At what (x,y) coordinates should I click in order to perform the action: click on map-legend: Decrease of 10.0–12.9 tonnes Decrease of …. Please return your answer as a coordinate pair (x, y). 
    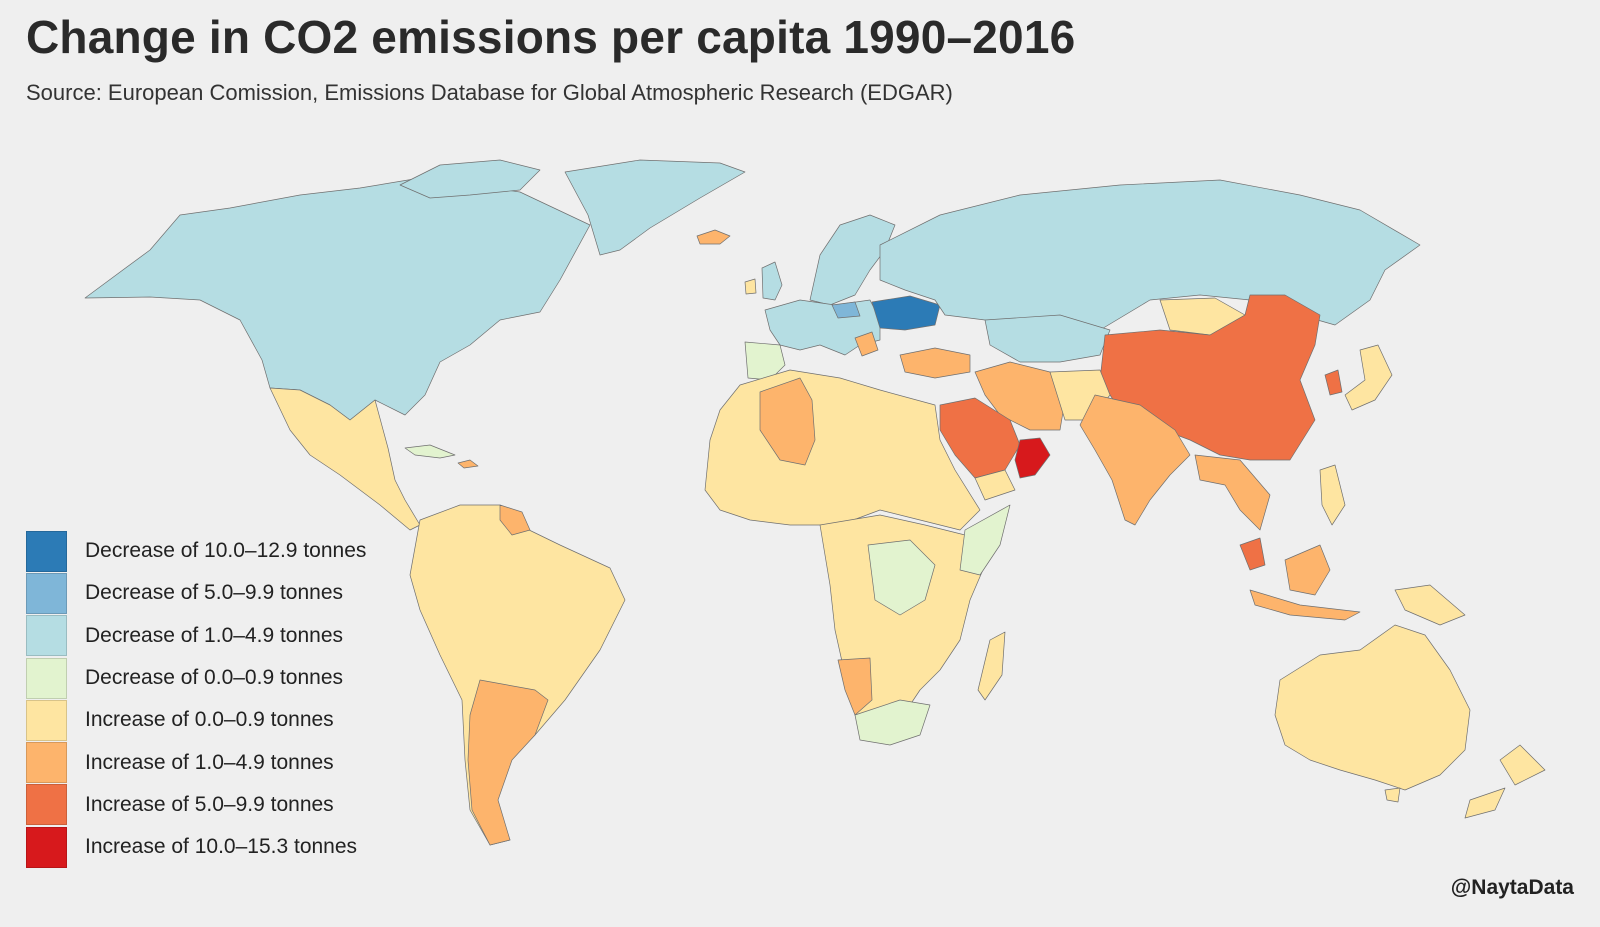
    Looking at the image, I should click on (226, 699).